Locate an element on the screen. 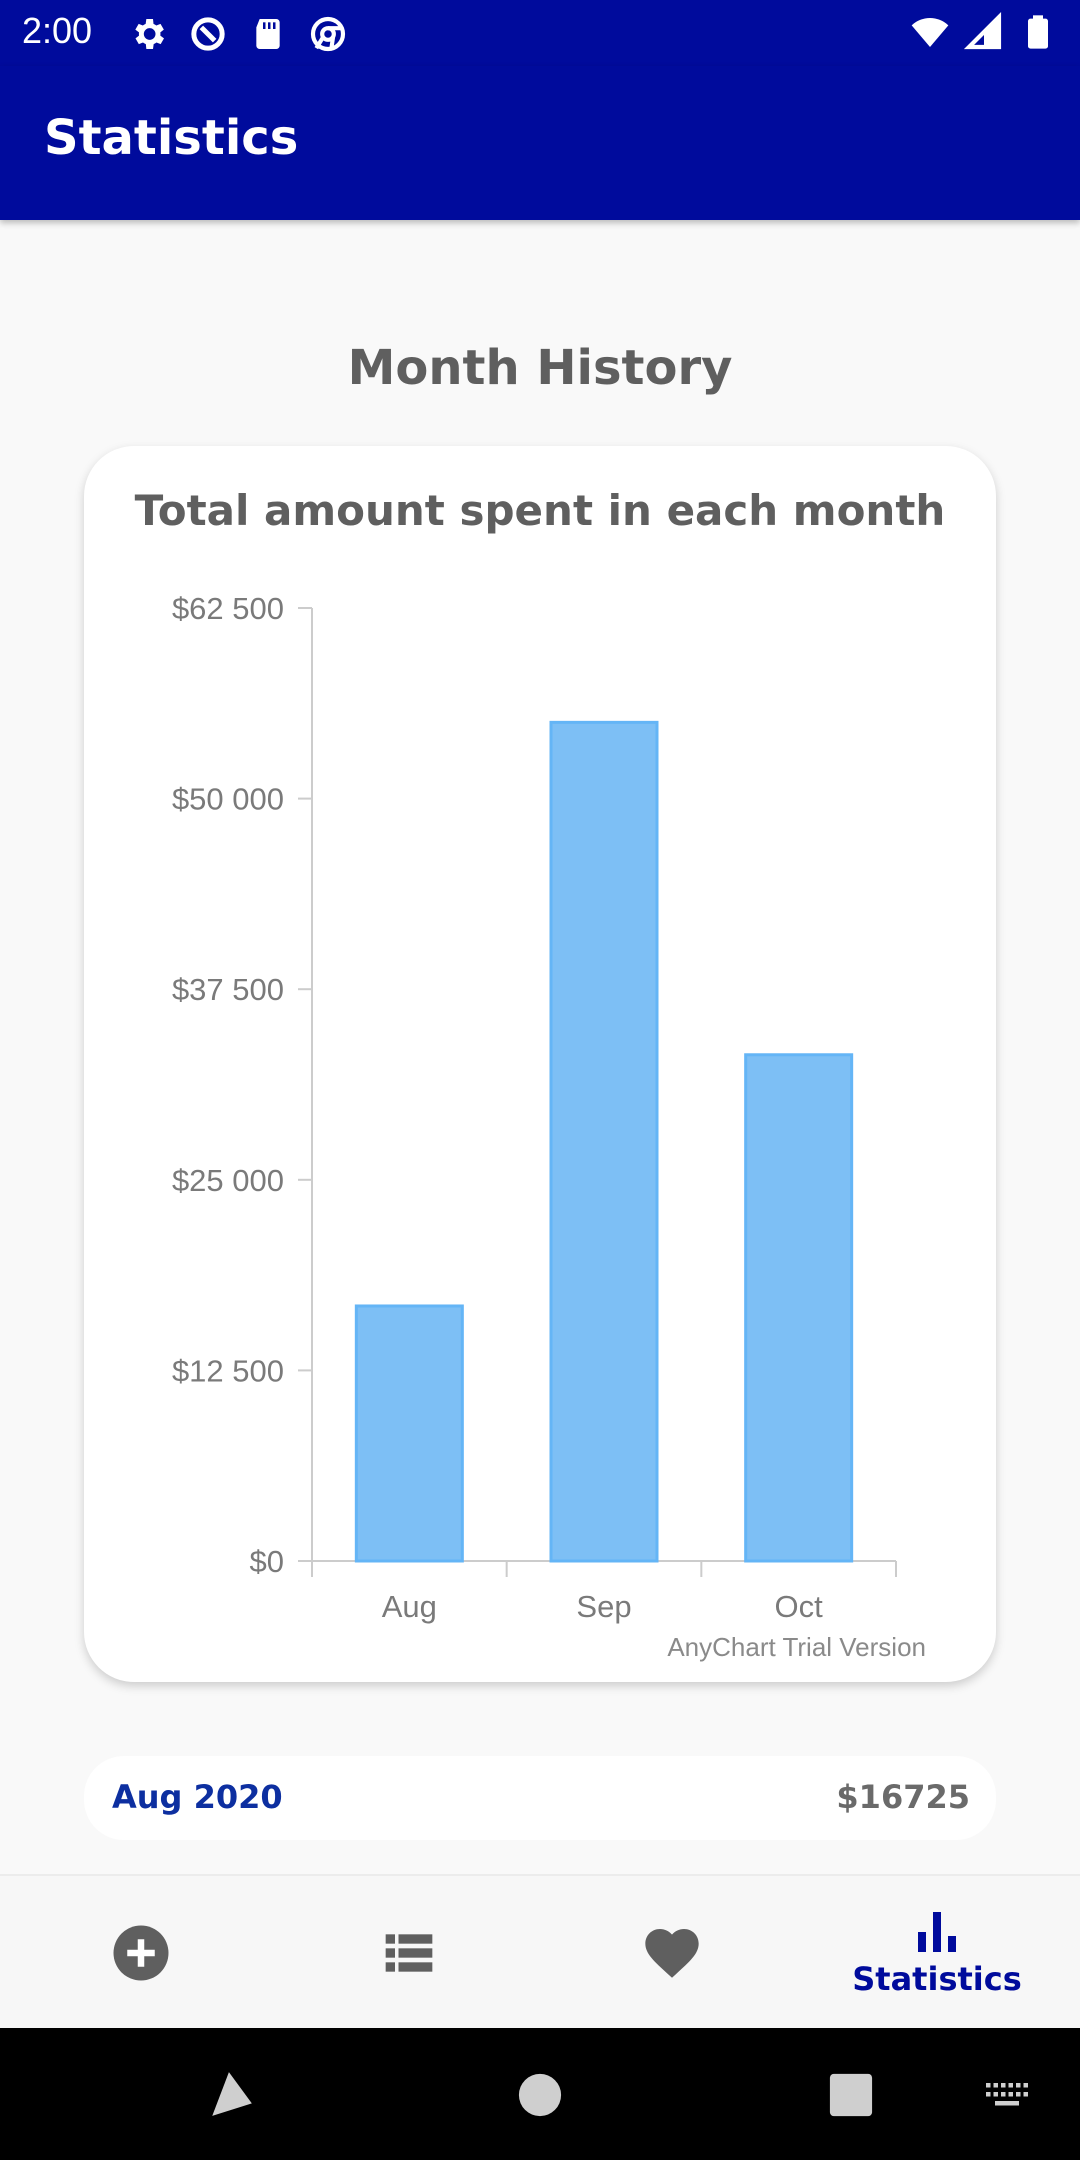  bar-sep is located at coordinates (604, 1141).